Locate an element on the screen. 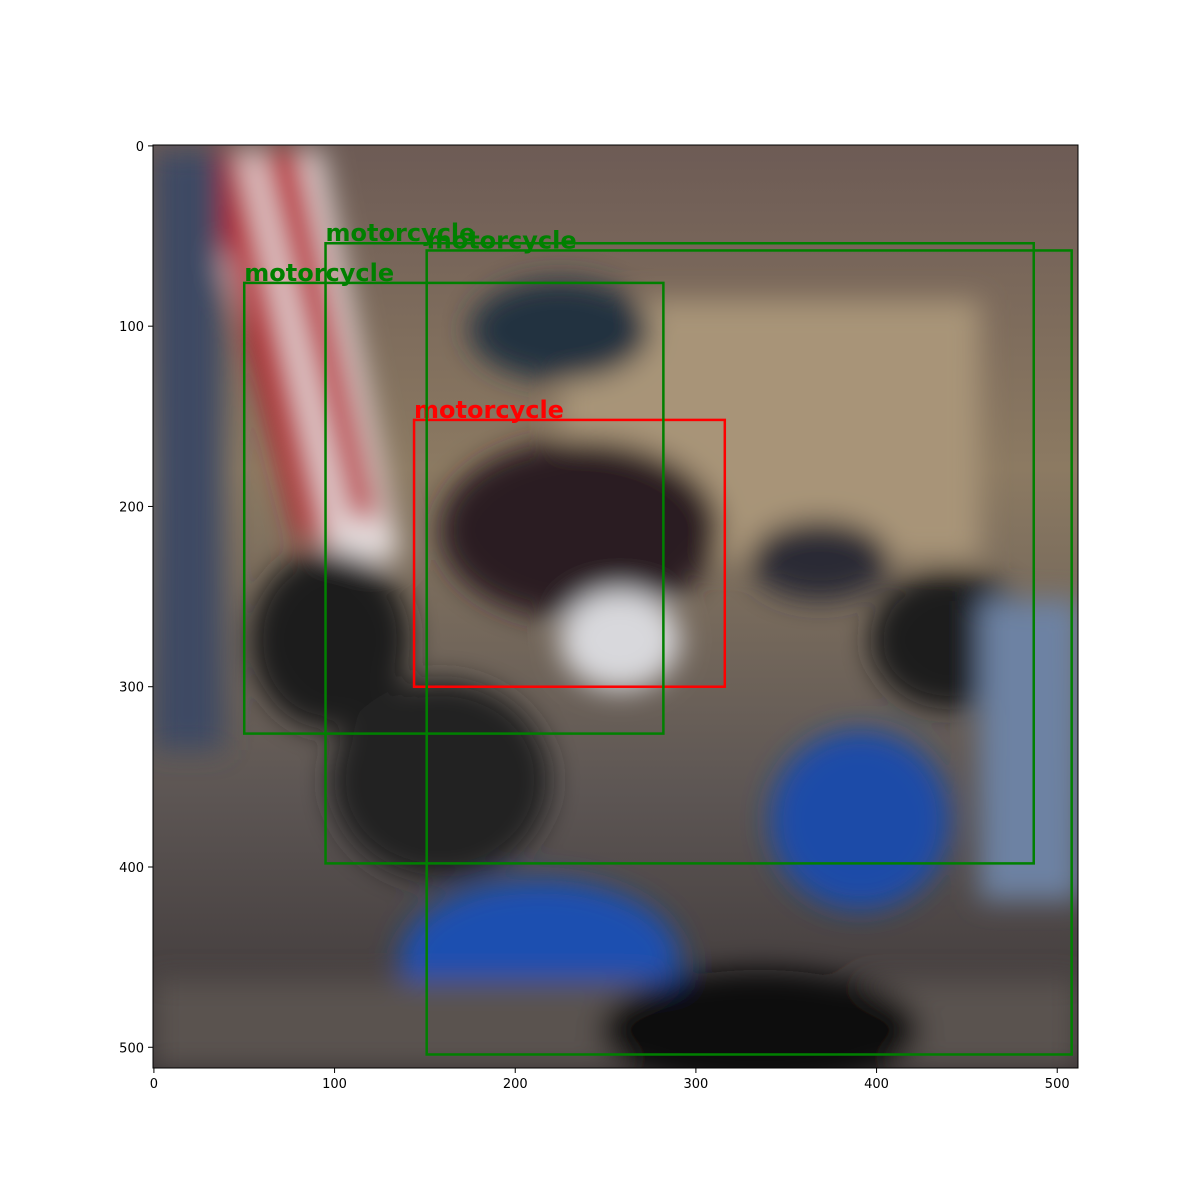  y-tick-label: 200 is located at coordinates (131, 507).